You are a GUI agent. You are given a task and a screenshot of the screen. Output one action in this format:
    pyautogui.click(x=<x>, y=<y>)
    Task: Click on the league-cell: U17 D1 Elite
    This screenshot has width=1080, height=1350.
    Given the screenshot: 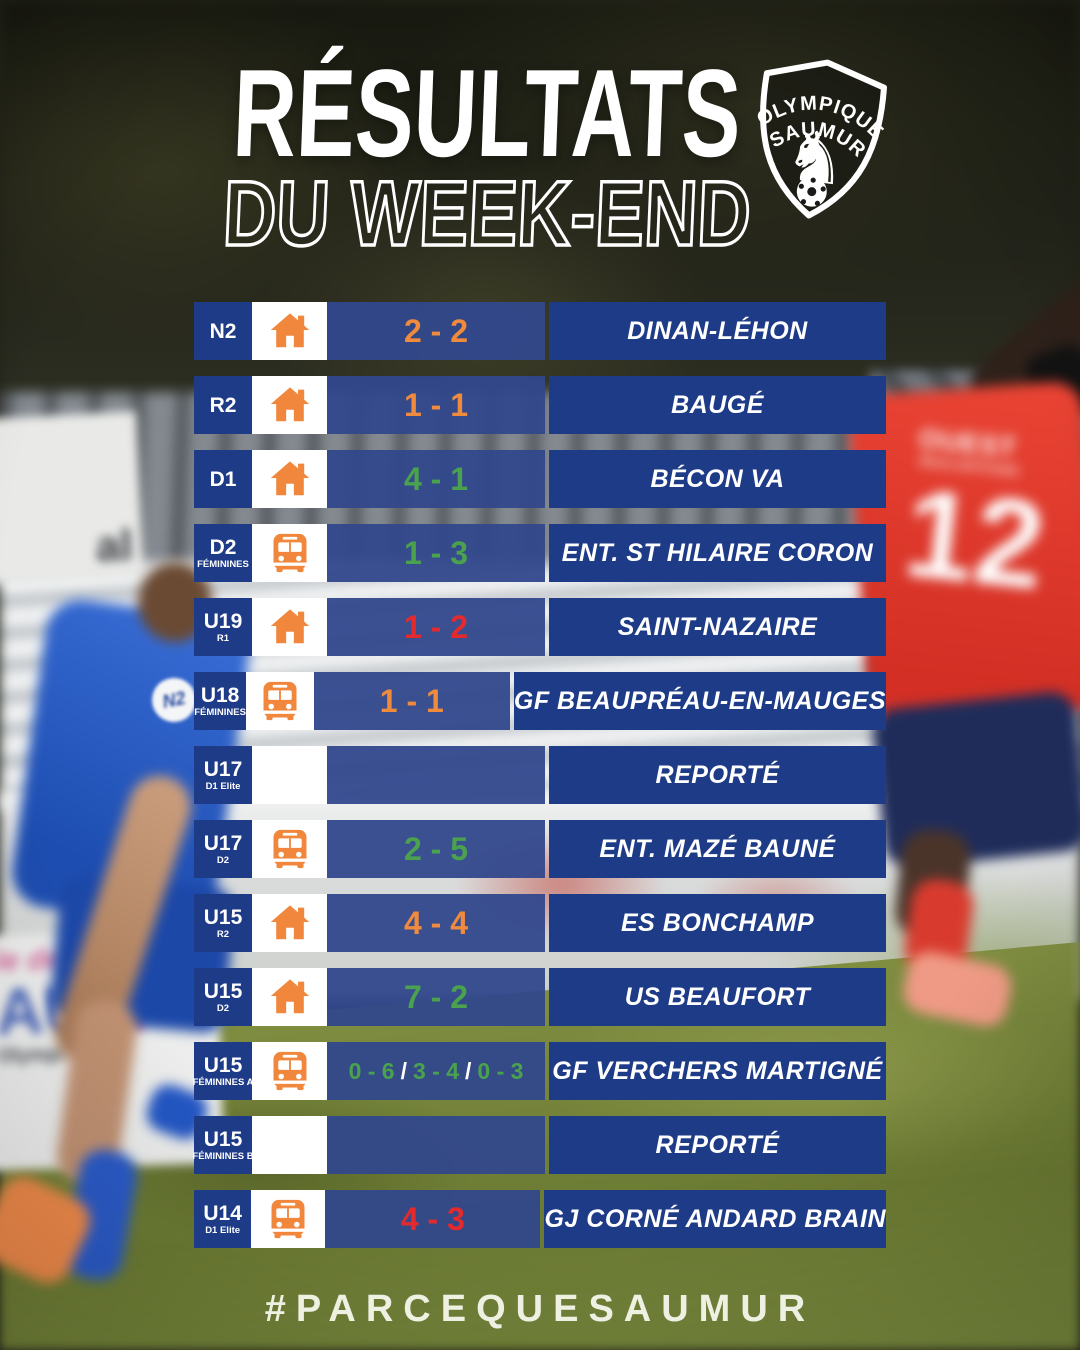 What is the action you would take?
    pyautogui.click(x=223, y=775)
    